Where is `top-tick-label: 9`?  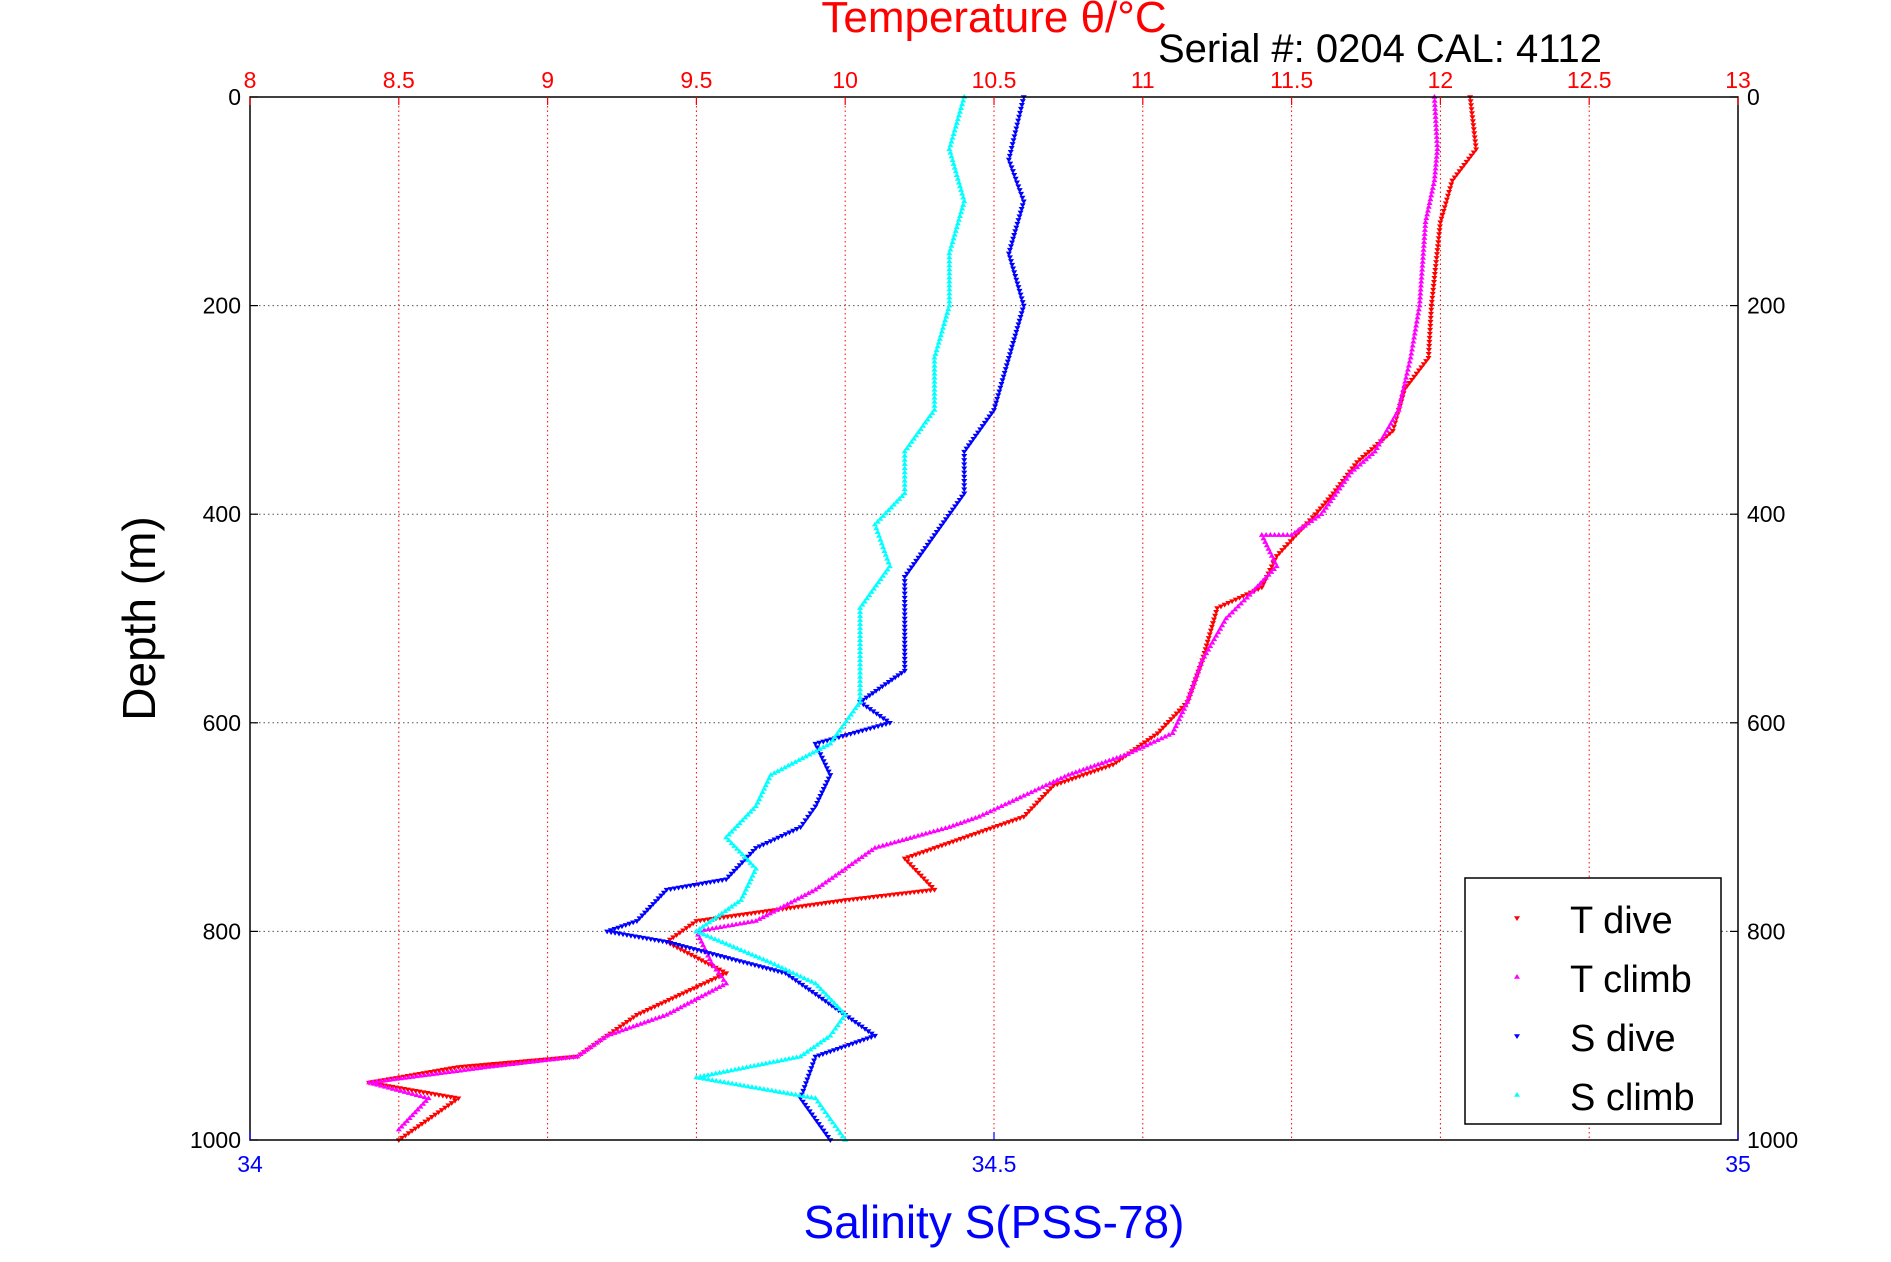 top-tick-label: 9 is located at coordinates (547, 80).